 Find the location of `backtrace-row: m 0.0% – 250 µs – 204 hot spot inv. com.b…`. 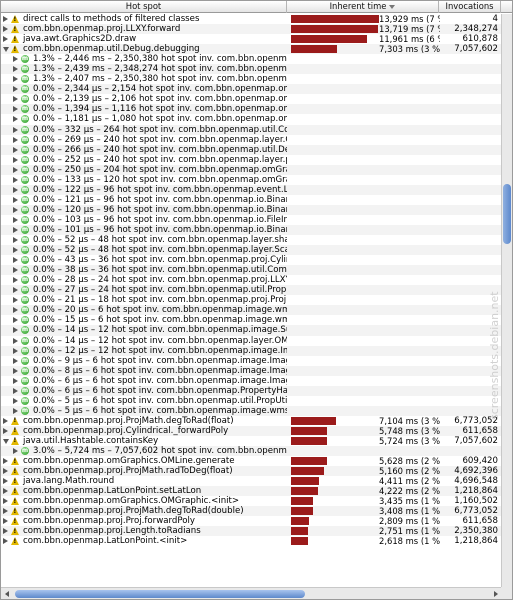

backtrace-row: m 0.0% – 250 µs – 204 hot spot inv. com.b… is located at coordinates (251, 169).